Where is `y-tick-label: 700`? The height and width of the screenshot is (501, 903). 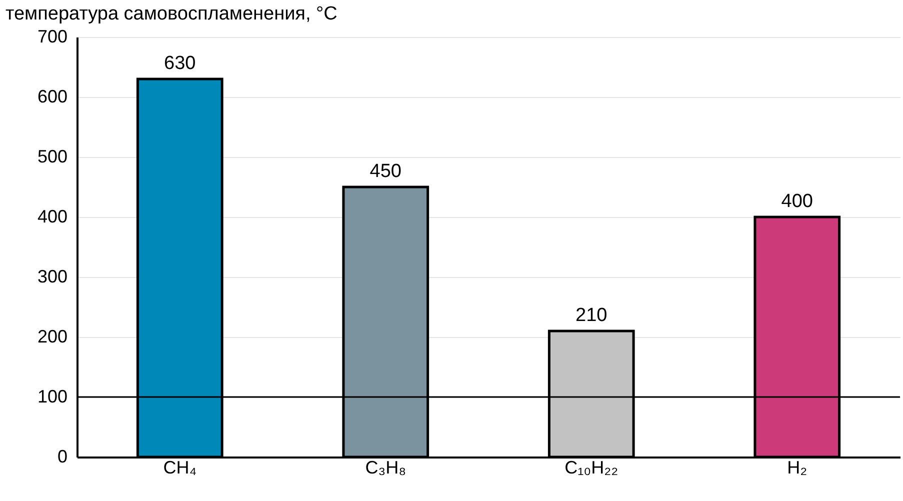 y-tick-label: 700 is located at coordinates (52, 36).